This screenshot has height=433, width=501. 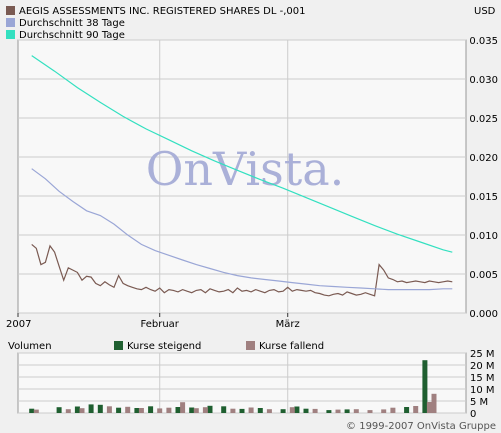 I want to click on volume-legend: Volumen Kurse steigend Kurse fallend, so click(x=166, y=346).